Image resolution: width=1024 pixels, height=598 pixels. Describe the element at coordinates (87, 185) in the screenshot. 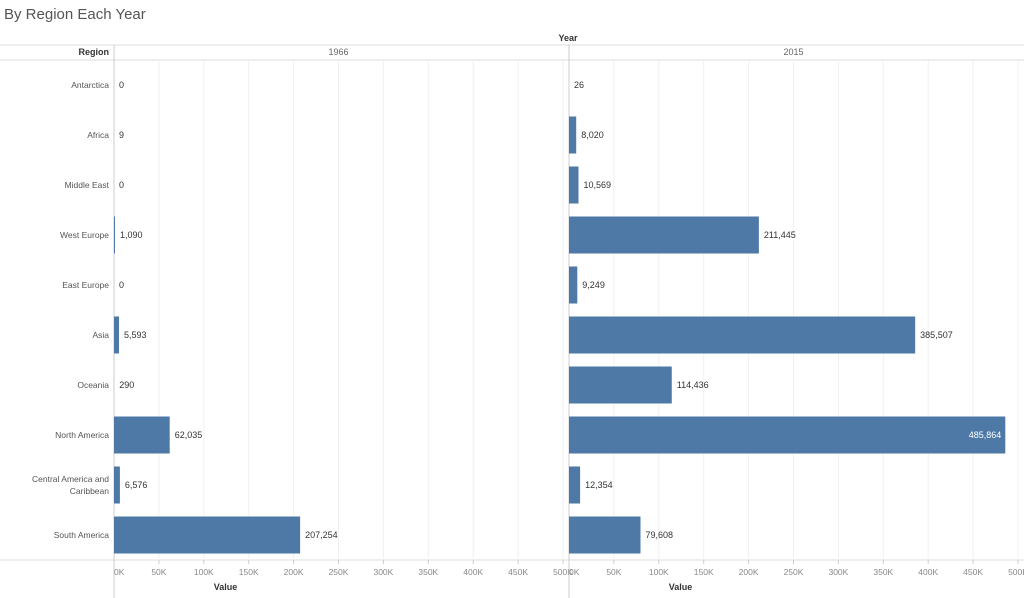

I see `category-label: Middle East` at that location.